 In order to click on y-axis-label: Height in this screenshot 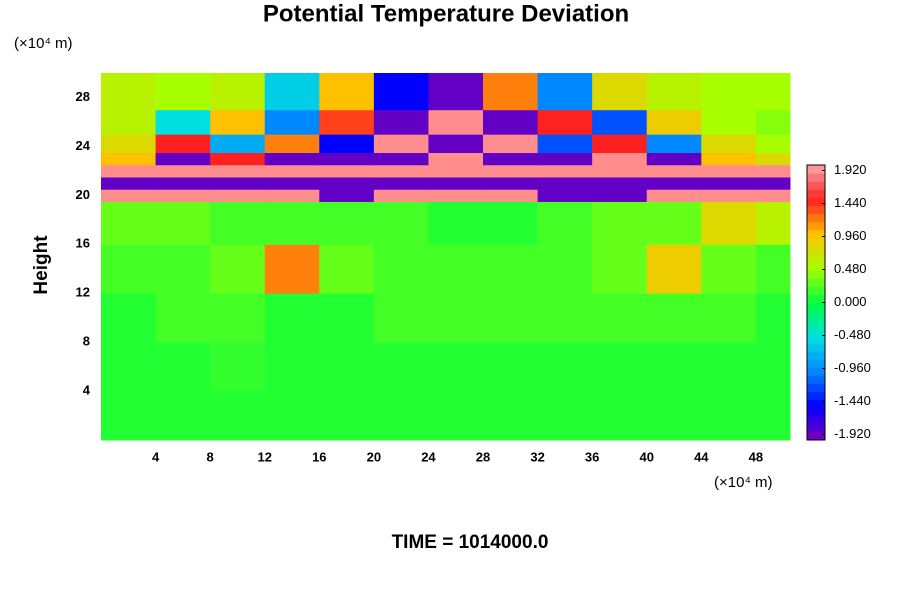, I will do `click(41, 265)`.